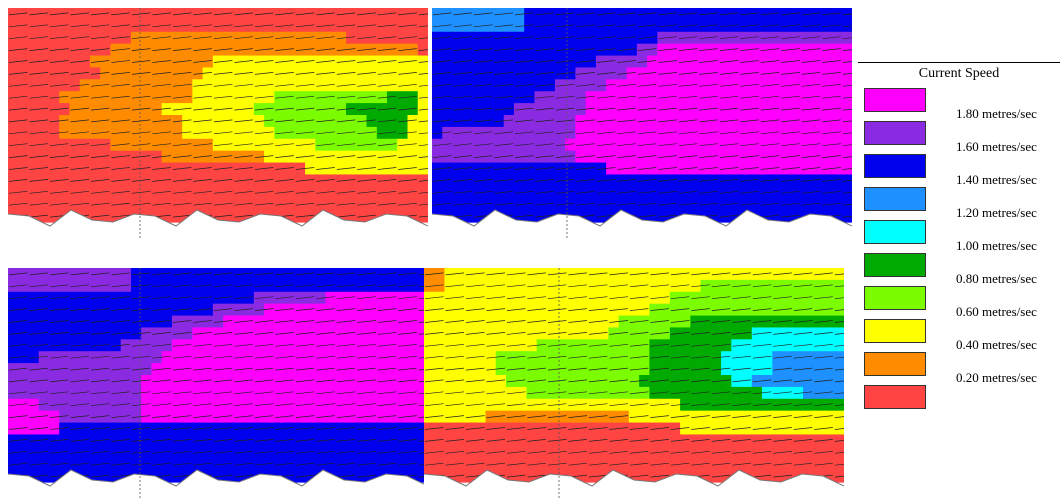 The image size is (1060, 500). Describe the element at coordinates (218, 218) in the screenshot. I see `seabed-profile` at that location.